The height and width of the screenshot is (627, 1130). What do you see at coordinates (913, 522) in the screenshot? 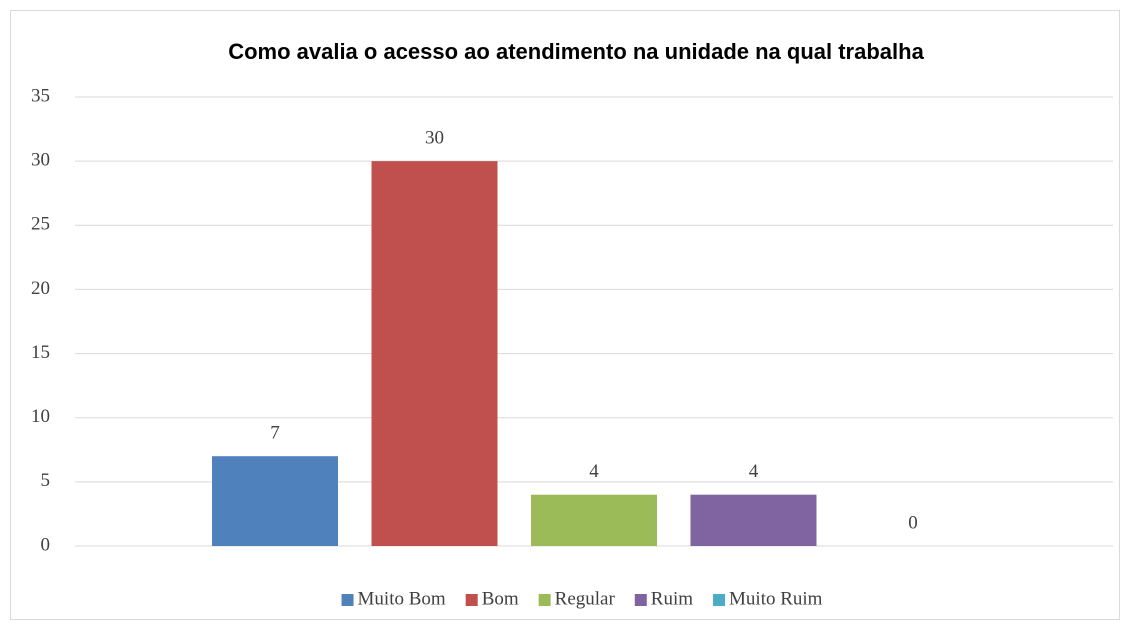
I see `data-label: 0` at bounding box center [913, 522].